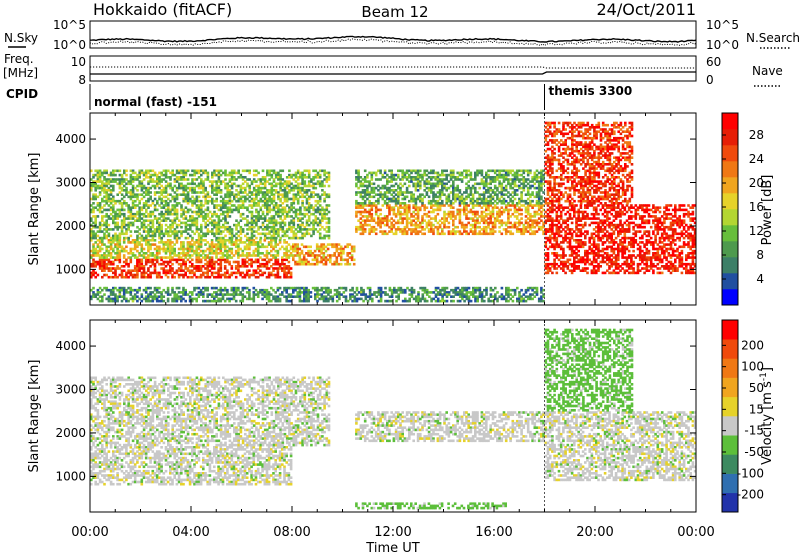 This screenshot has width=800, height=554. I want to click on power-colorbar-label: Power [dB], so click(767, 210).